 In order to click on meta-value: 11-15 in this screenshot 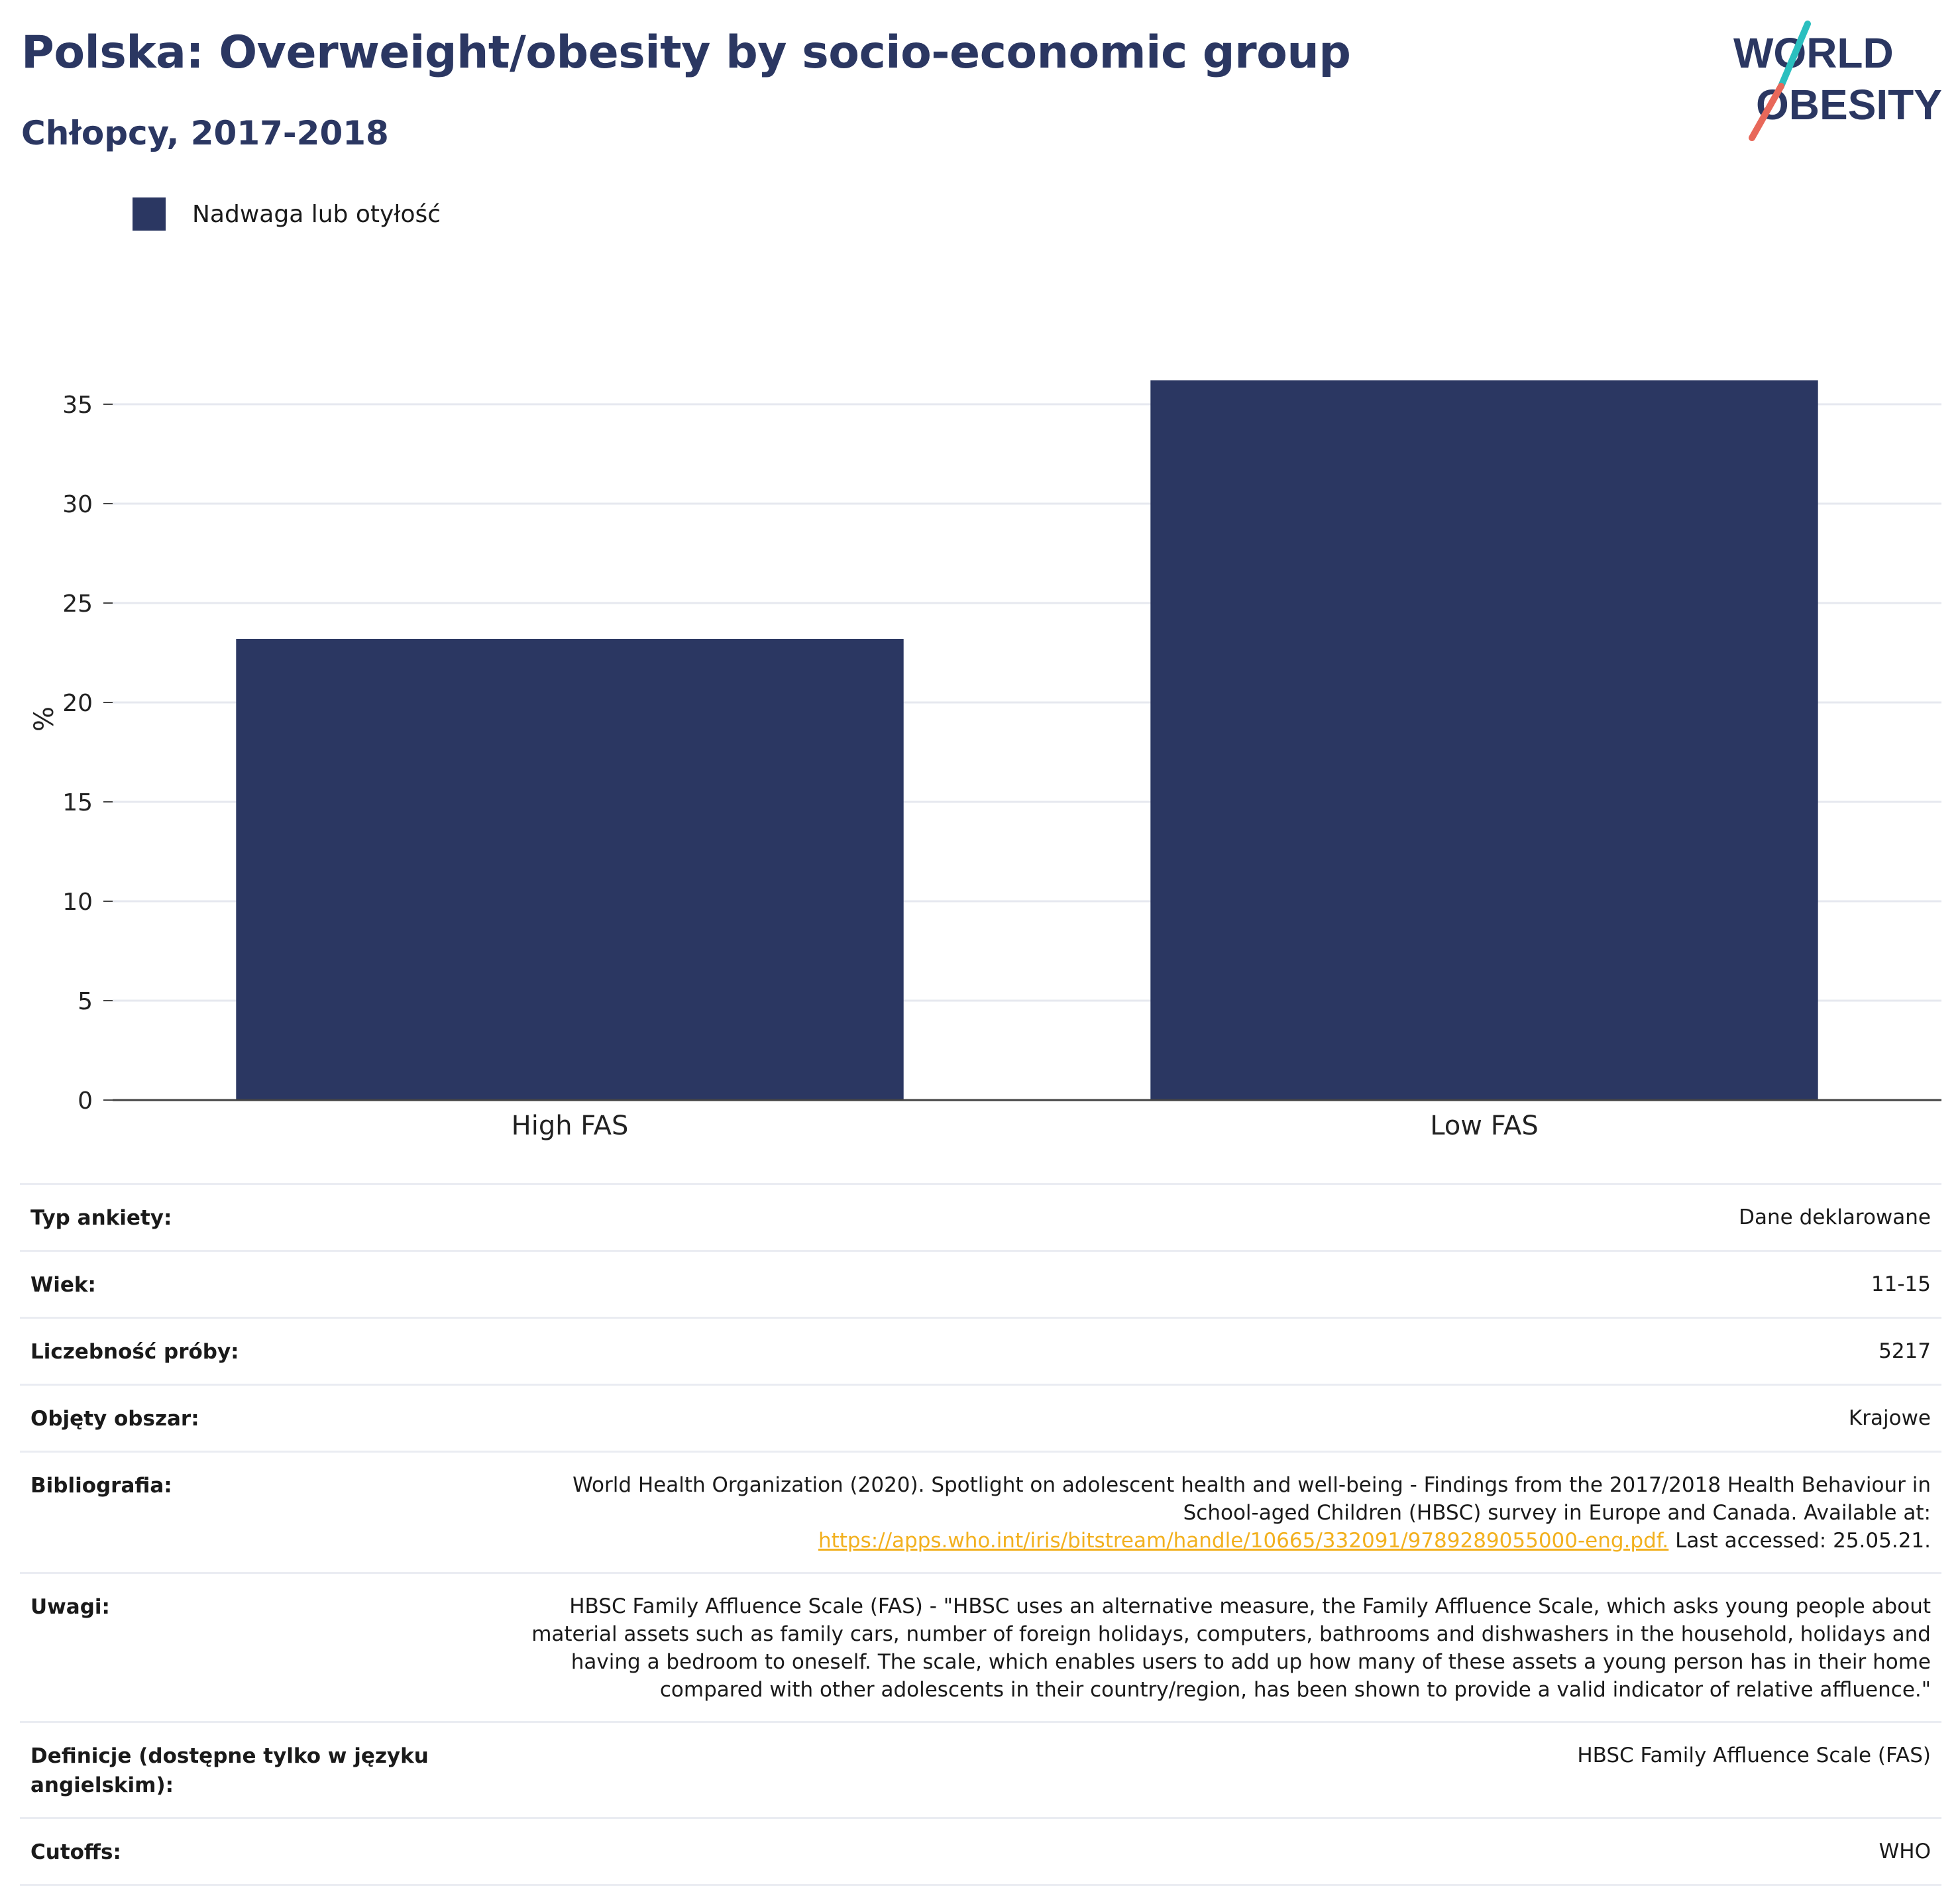, I will do `click(1901, 1284)`.